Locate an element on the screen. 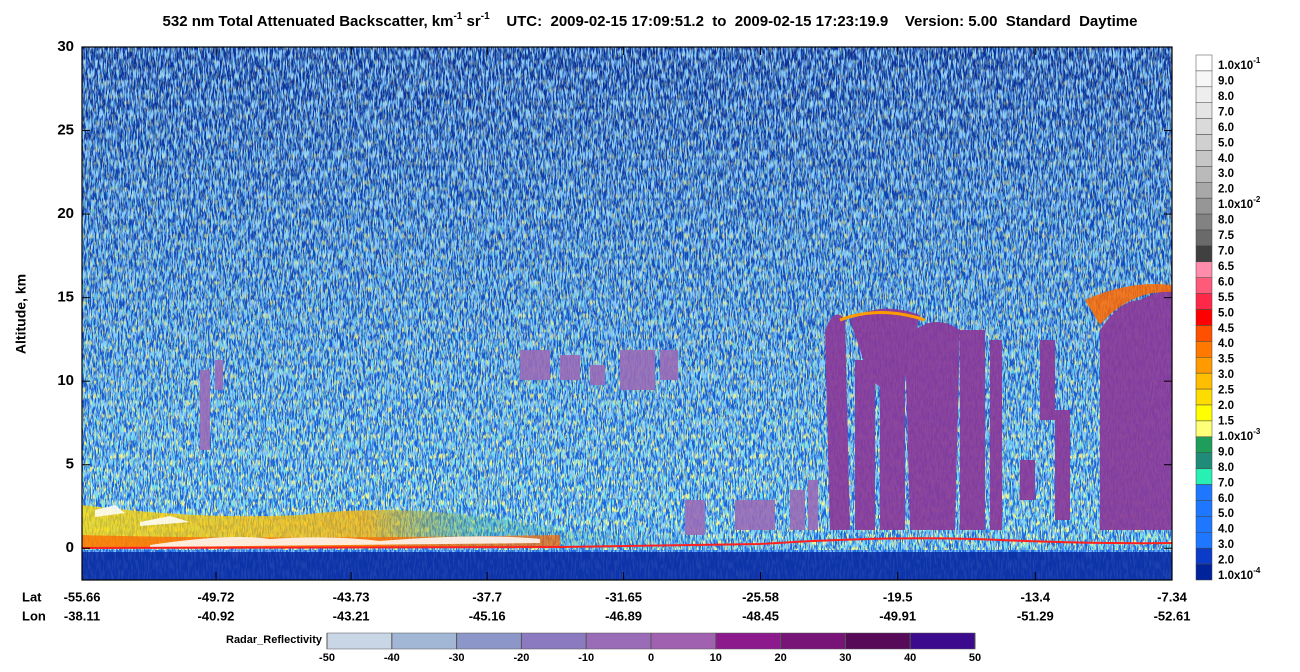 This screenshot has height=672, width=1300. lon-tick-label: -46.89 is located at coordinates (623, 615).